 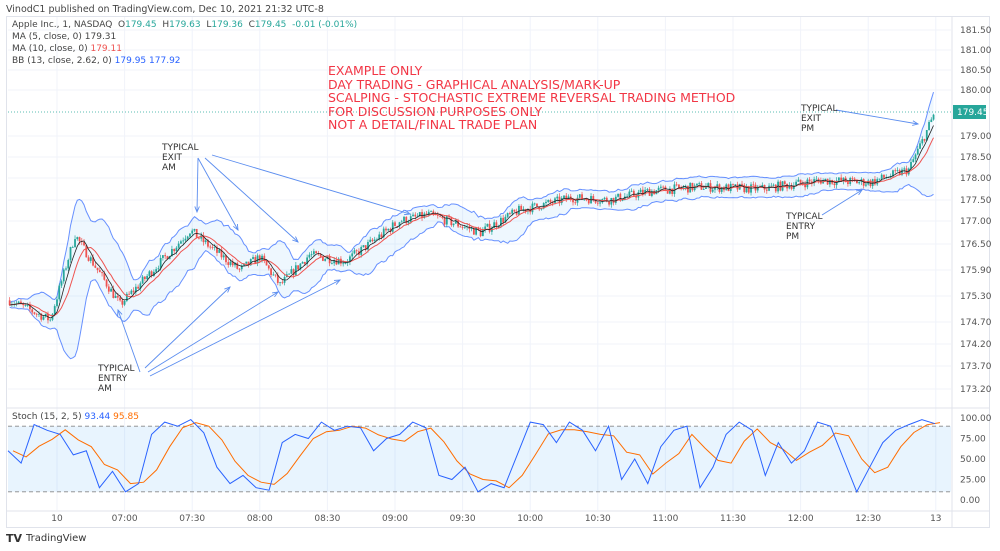 I want to click on ann-line: AM, so click(x=105, y=389).